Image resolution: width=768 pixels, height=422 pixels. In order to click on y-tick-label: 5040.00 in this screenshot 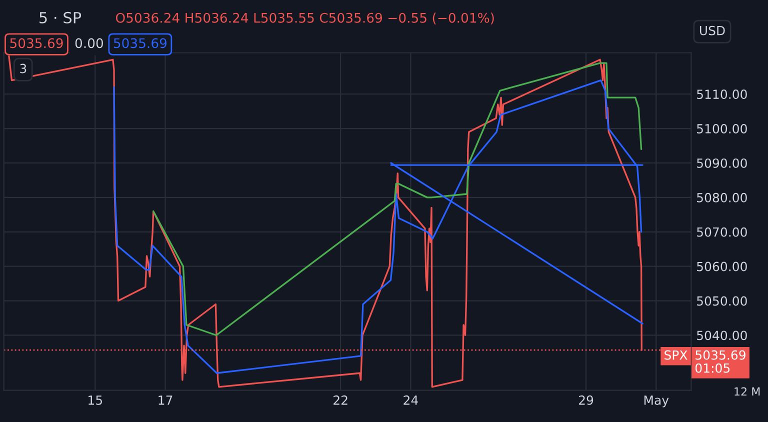, I will do `click(722, 335)`.